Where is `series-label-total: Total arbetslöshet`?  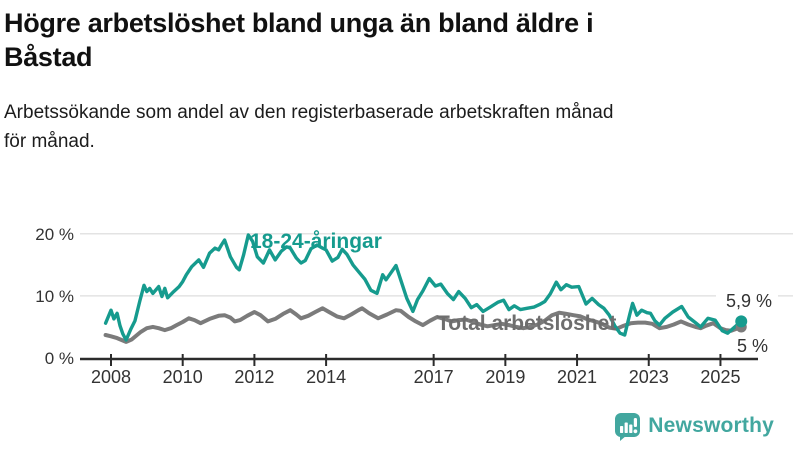 series-label-total: Total arbetslöshet is located at coordinates (526, 323).